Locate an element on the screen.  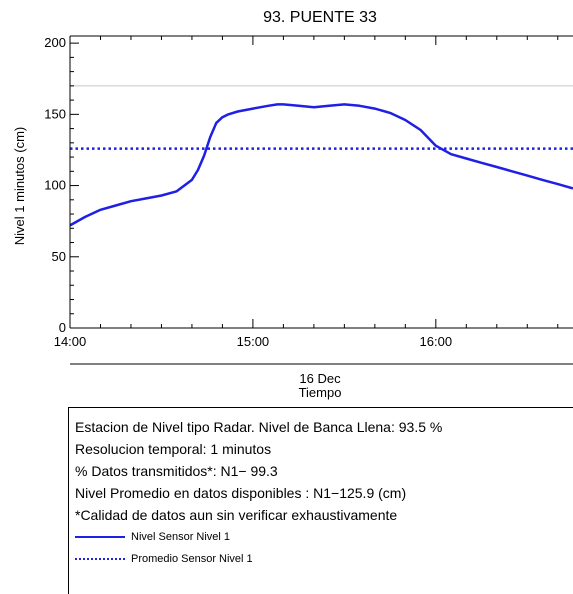
legend-dotted-line-swatch is located at coordinates (100, 559).